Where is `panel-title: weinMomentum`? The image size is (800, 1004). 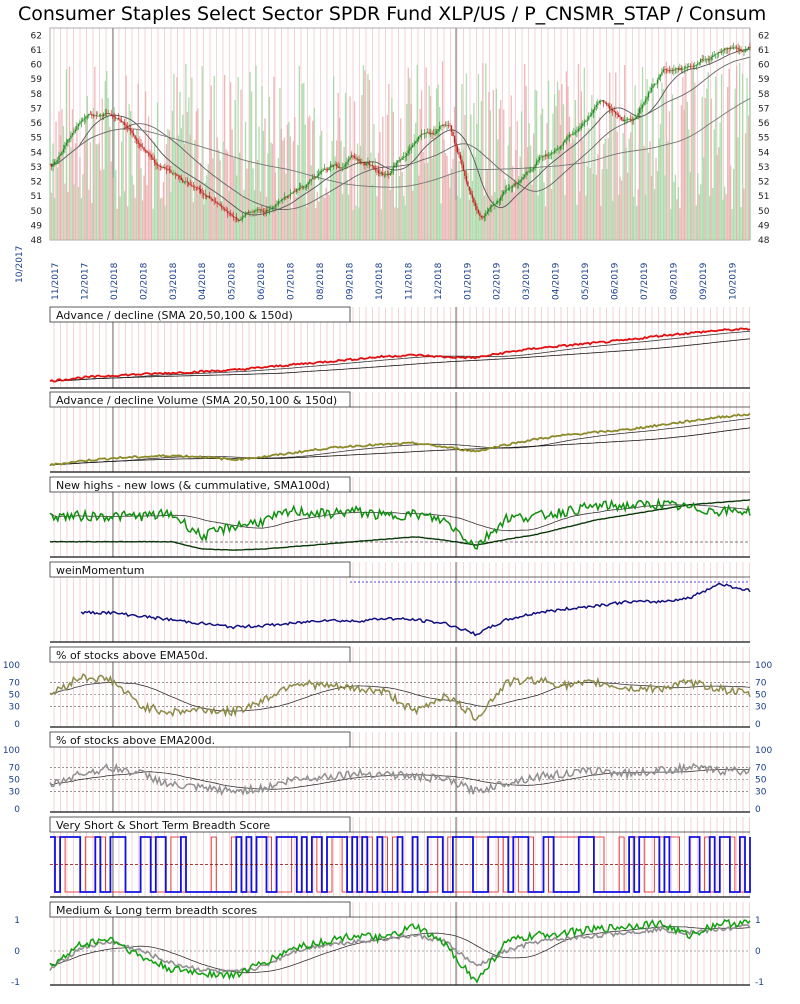
panel-title: weinMomentum is located at coordinates (100, 570).